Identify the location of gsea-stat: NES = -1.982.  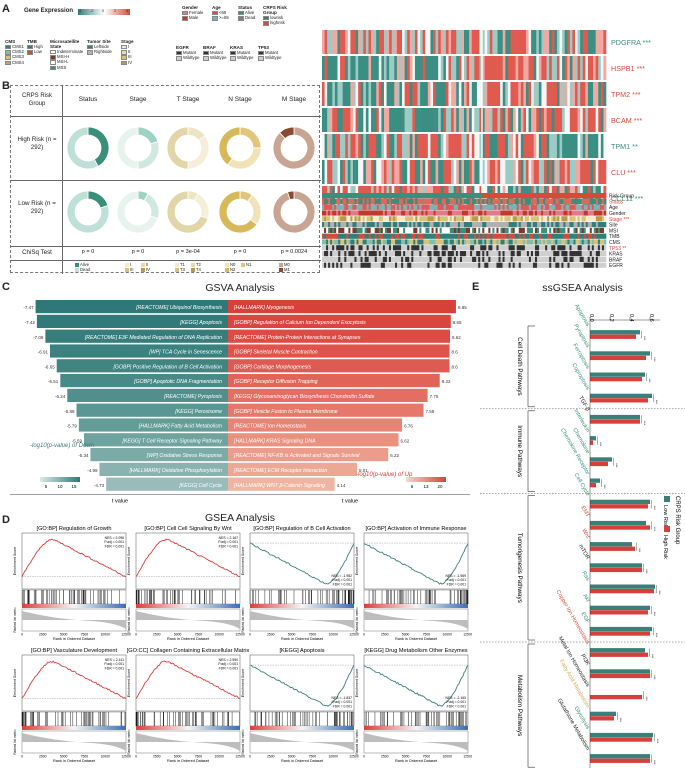
(342, 576).